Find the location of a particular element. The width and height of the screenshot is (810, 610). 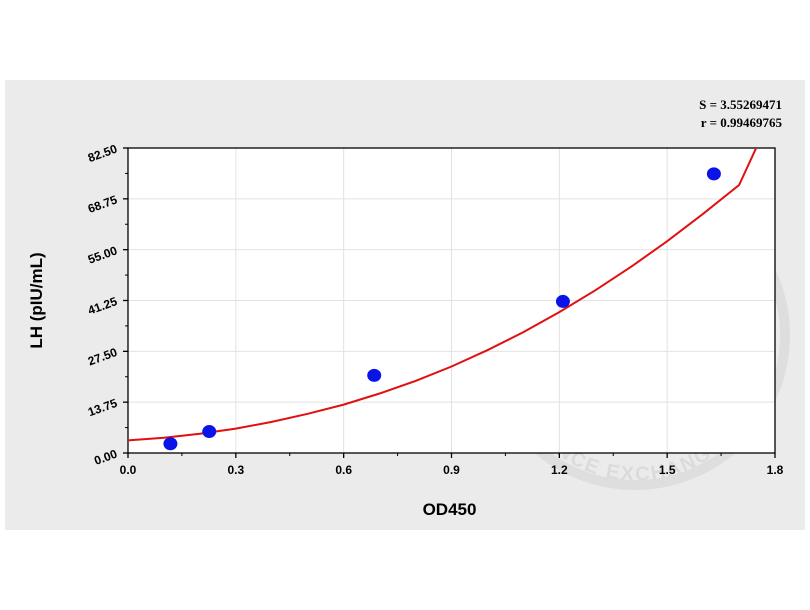

y-tick-label: 27.50 is located at coordinates (102, 357).